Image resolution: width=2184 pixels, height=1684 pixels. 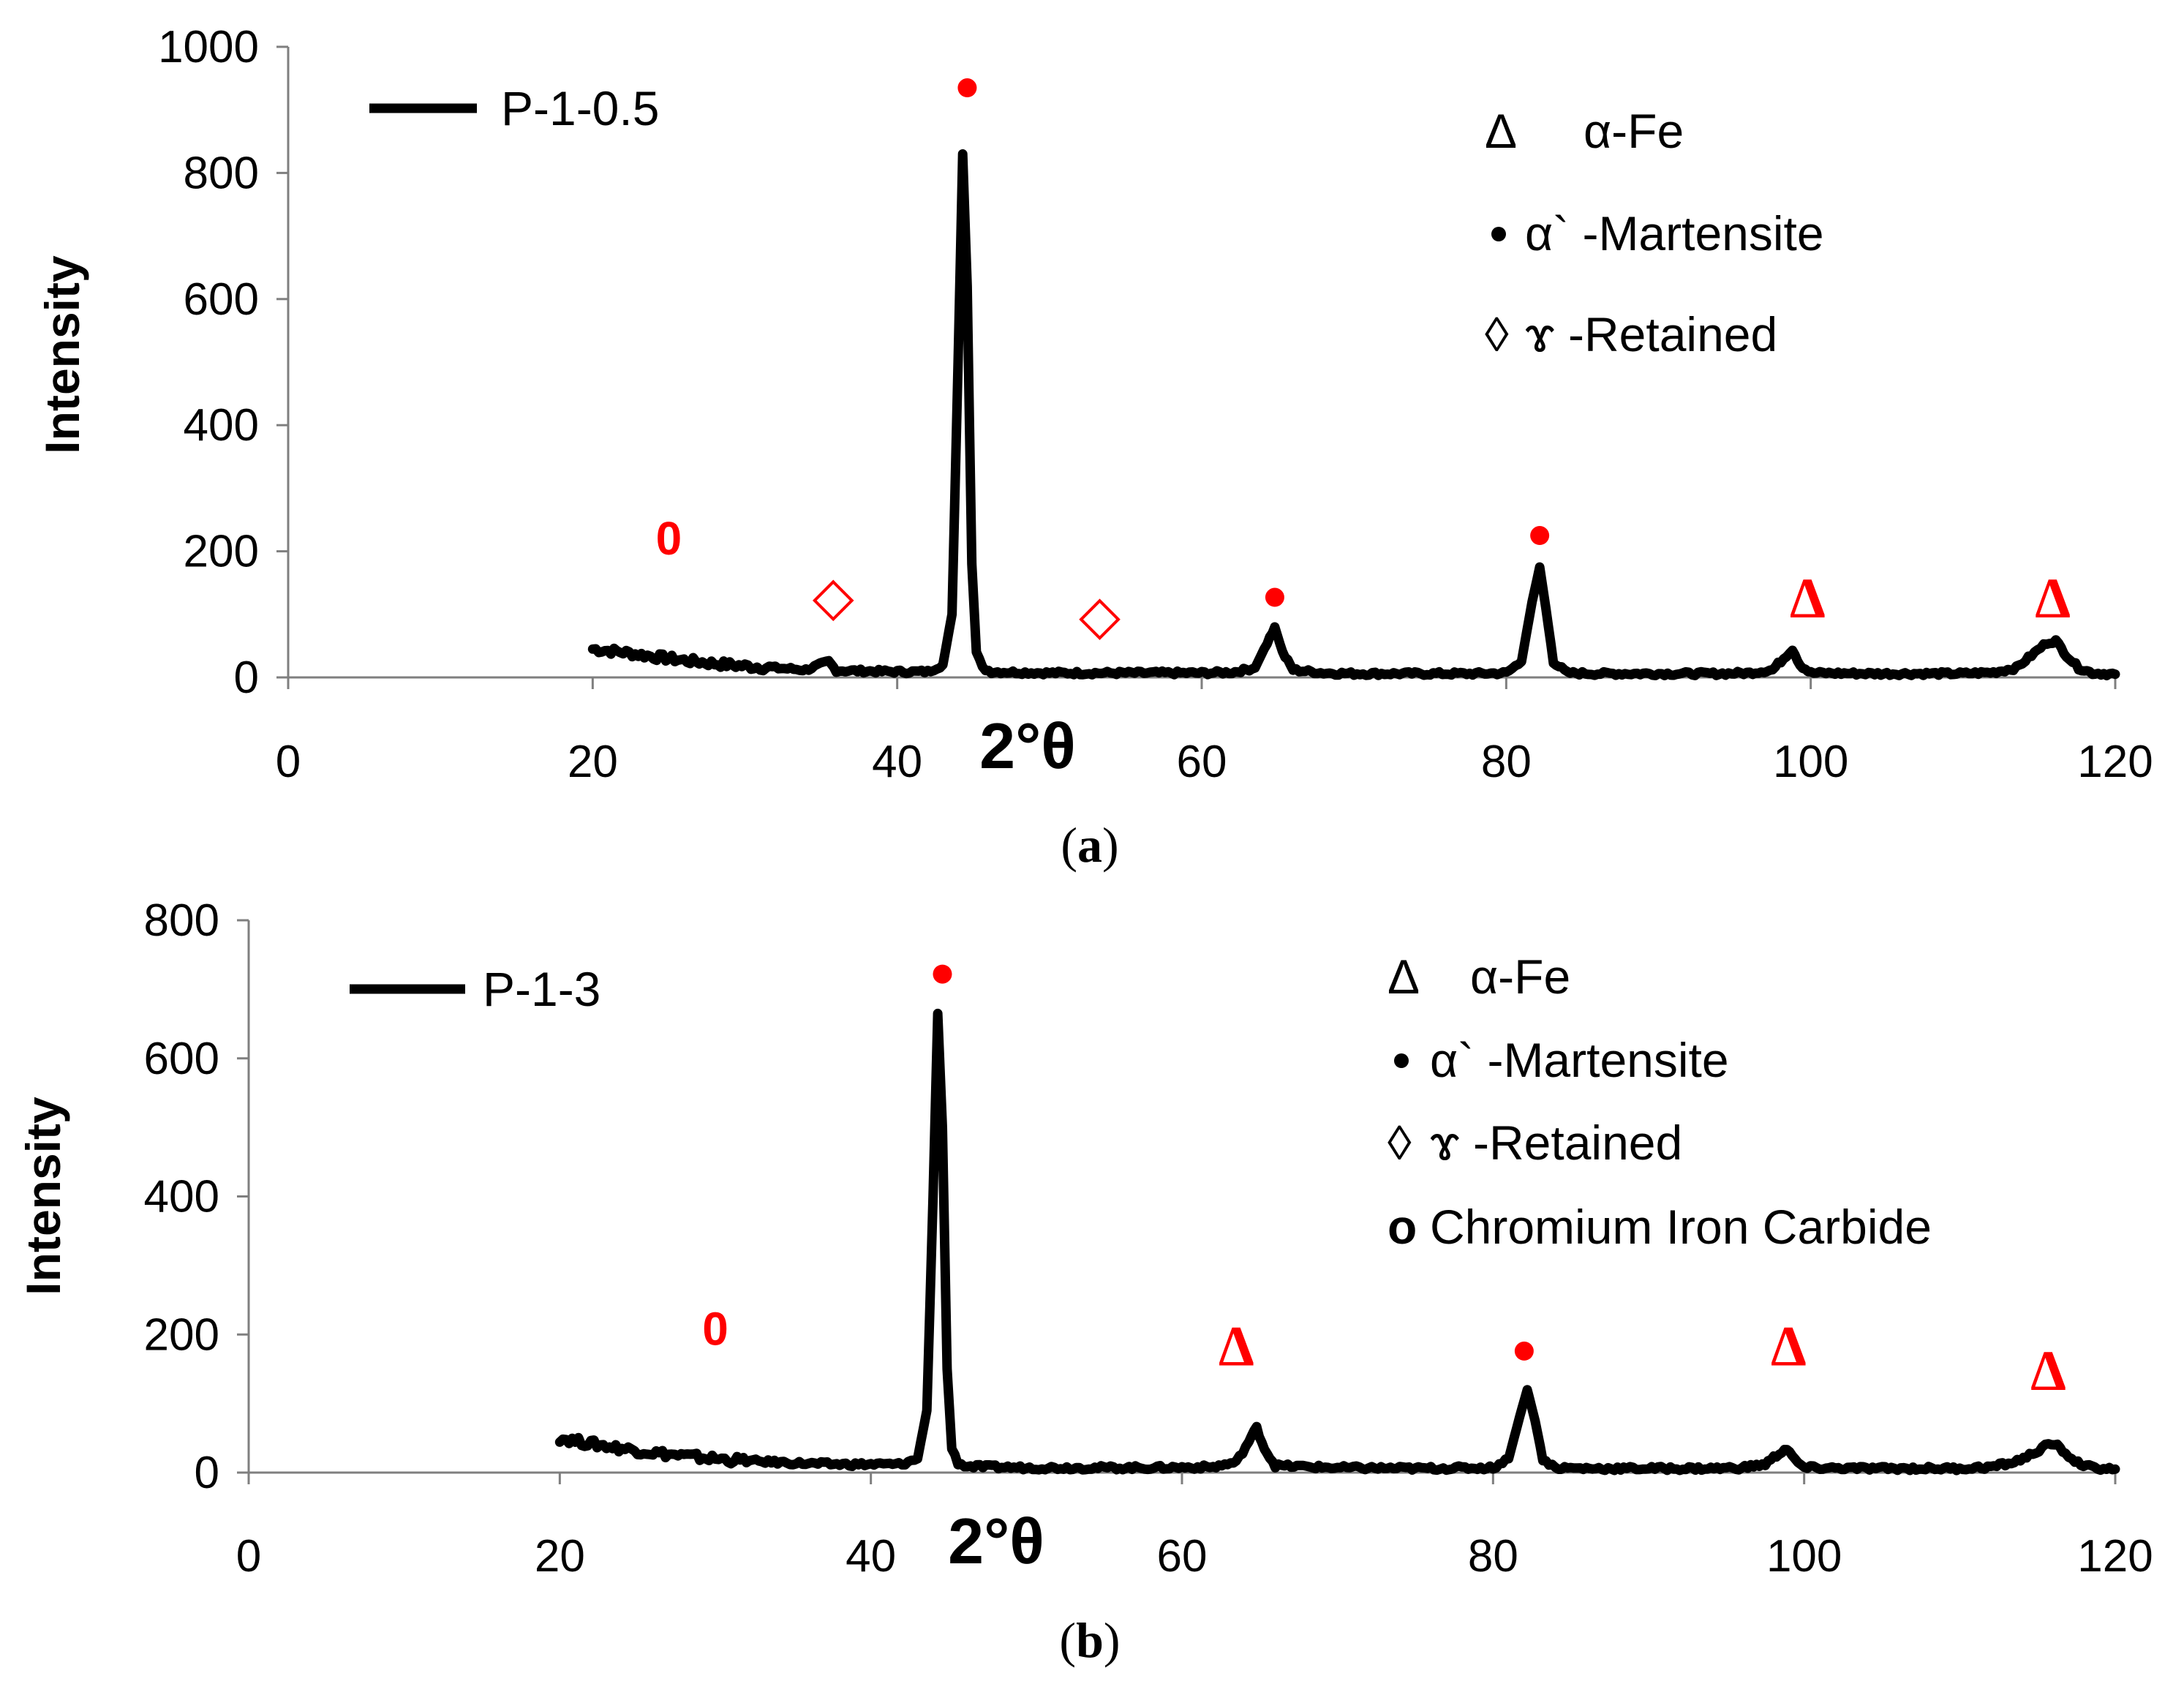 I want to click on panel-caption-letter: a, so click(x=1089, y=845).